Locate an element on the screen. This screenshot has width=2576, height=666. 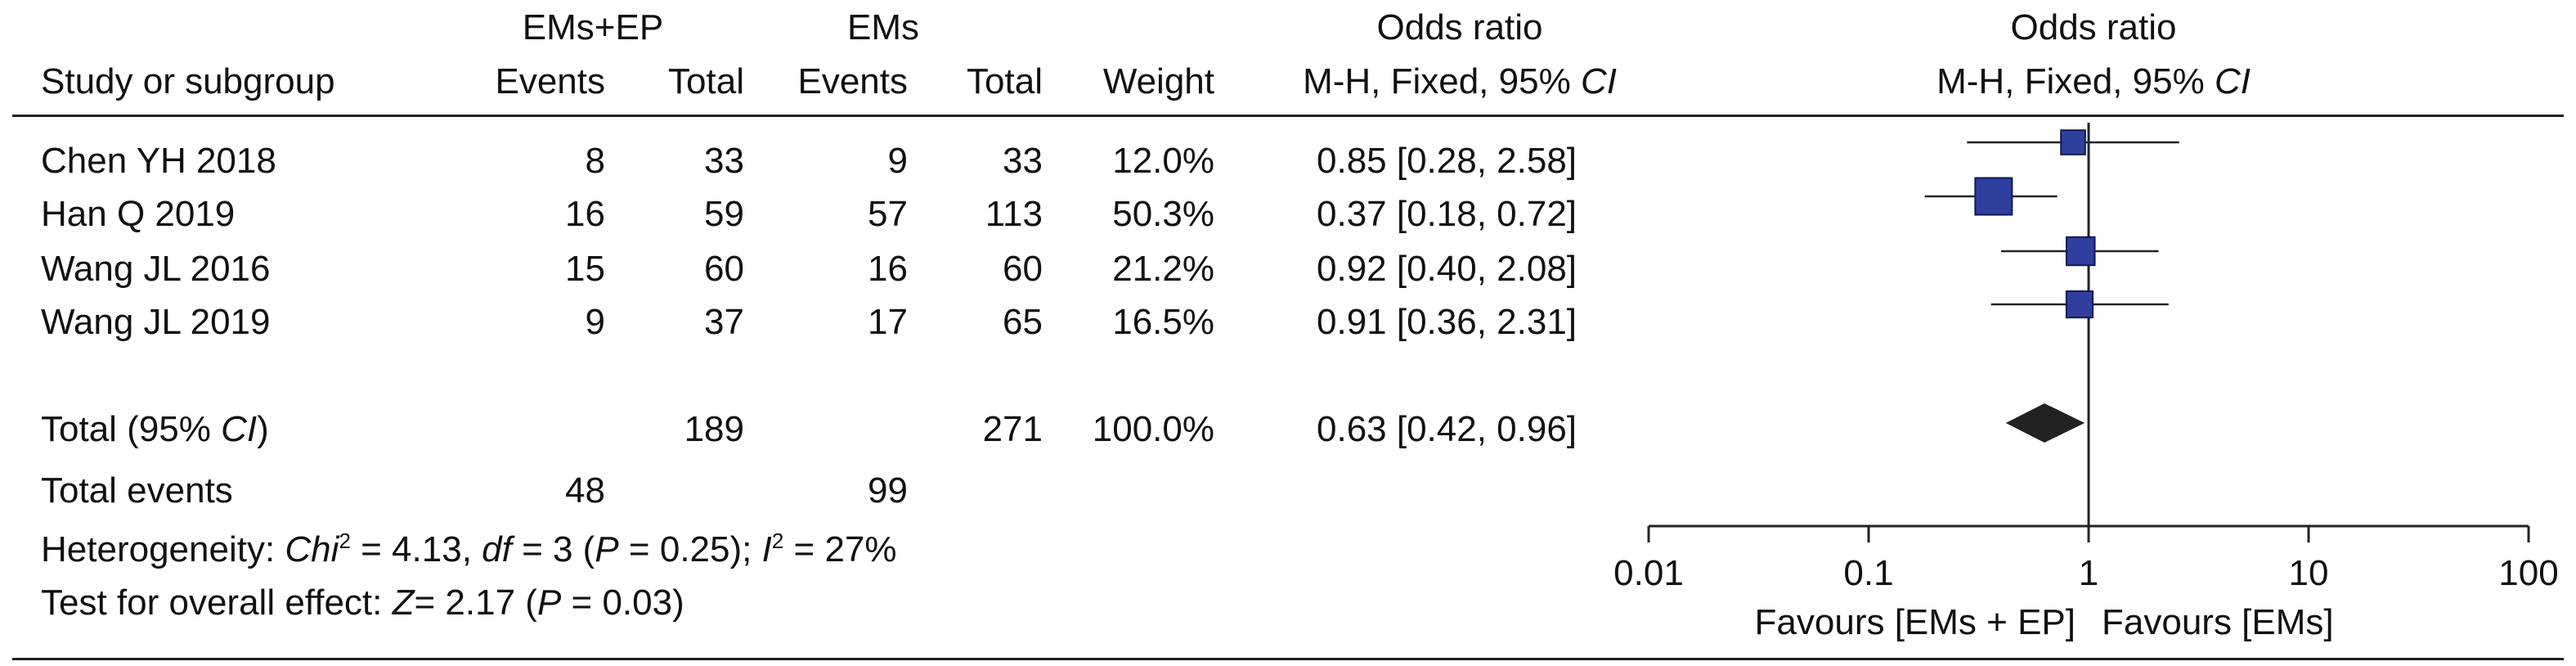
total-exp-total: 189 is located at coordinates (714, 429).